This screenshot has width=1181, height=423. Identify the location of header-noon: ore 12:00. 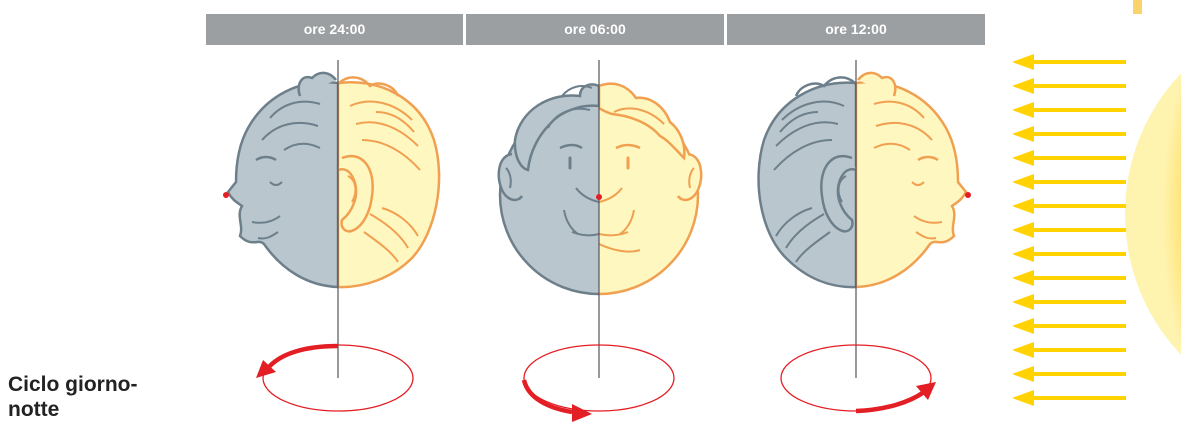
(856, 29).